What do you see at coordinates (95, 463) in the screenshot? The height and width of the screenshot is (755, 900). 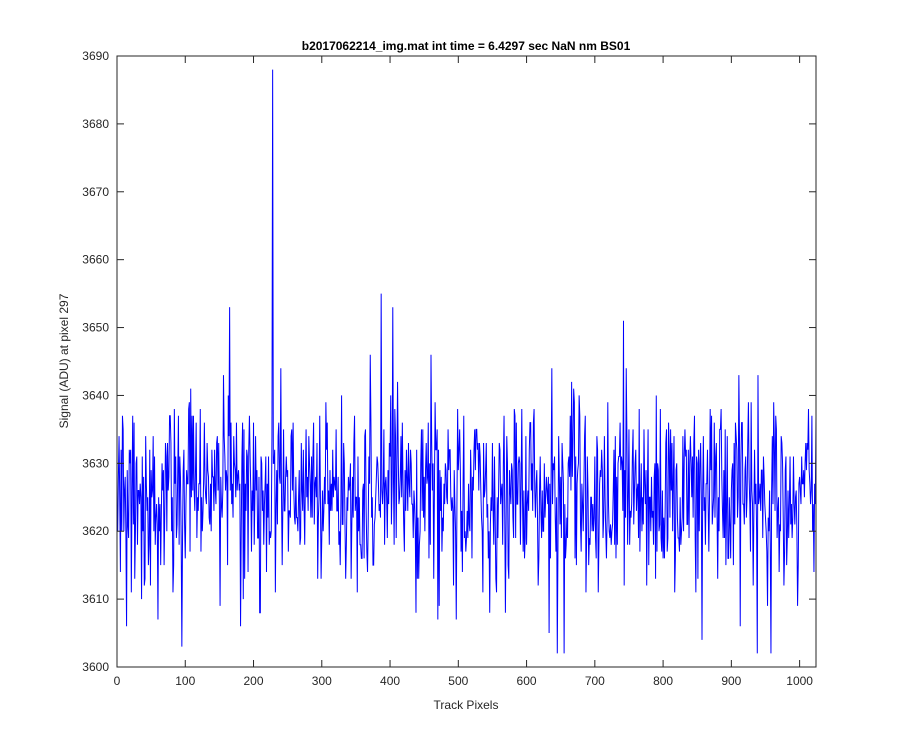 I see `y-tick-label: 3630` at bounding box center [95, 463].